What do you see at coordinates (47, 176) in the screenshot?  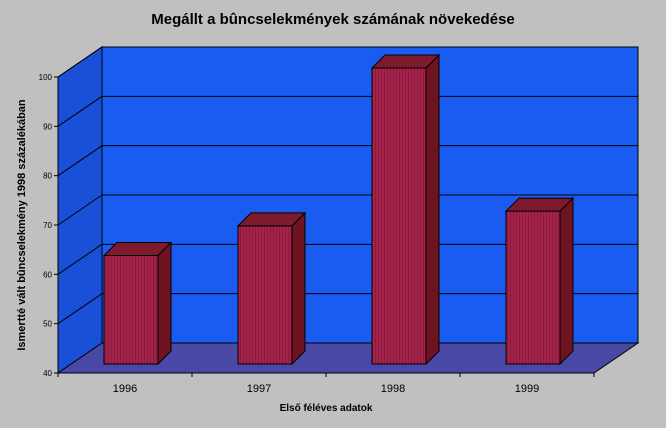 I see `y-tick-label: 80` at bounding box center [47, 176].